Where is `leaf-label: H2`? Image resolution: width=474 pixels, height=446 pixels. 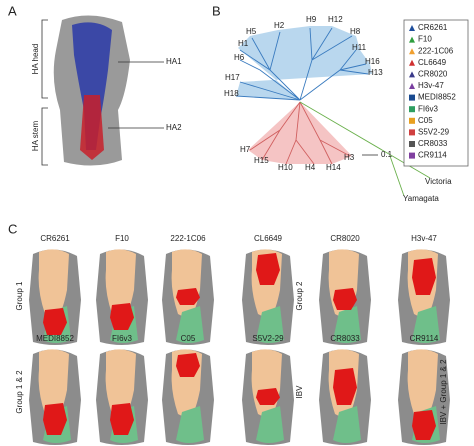
leaf-label: H2 is located at coordinates (279, 25).